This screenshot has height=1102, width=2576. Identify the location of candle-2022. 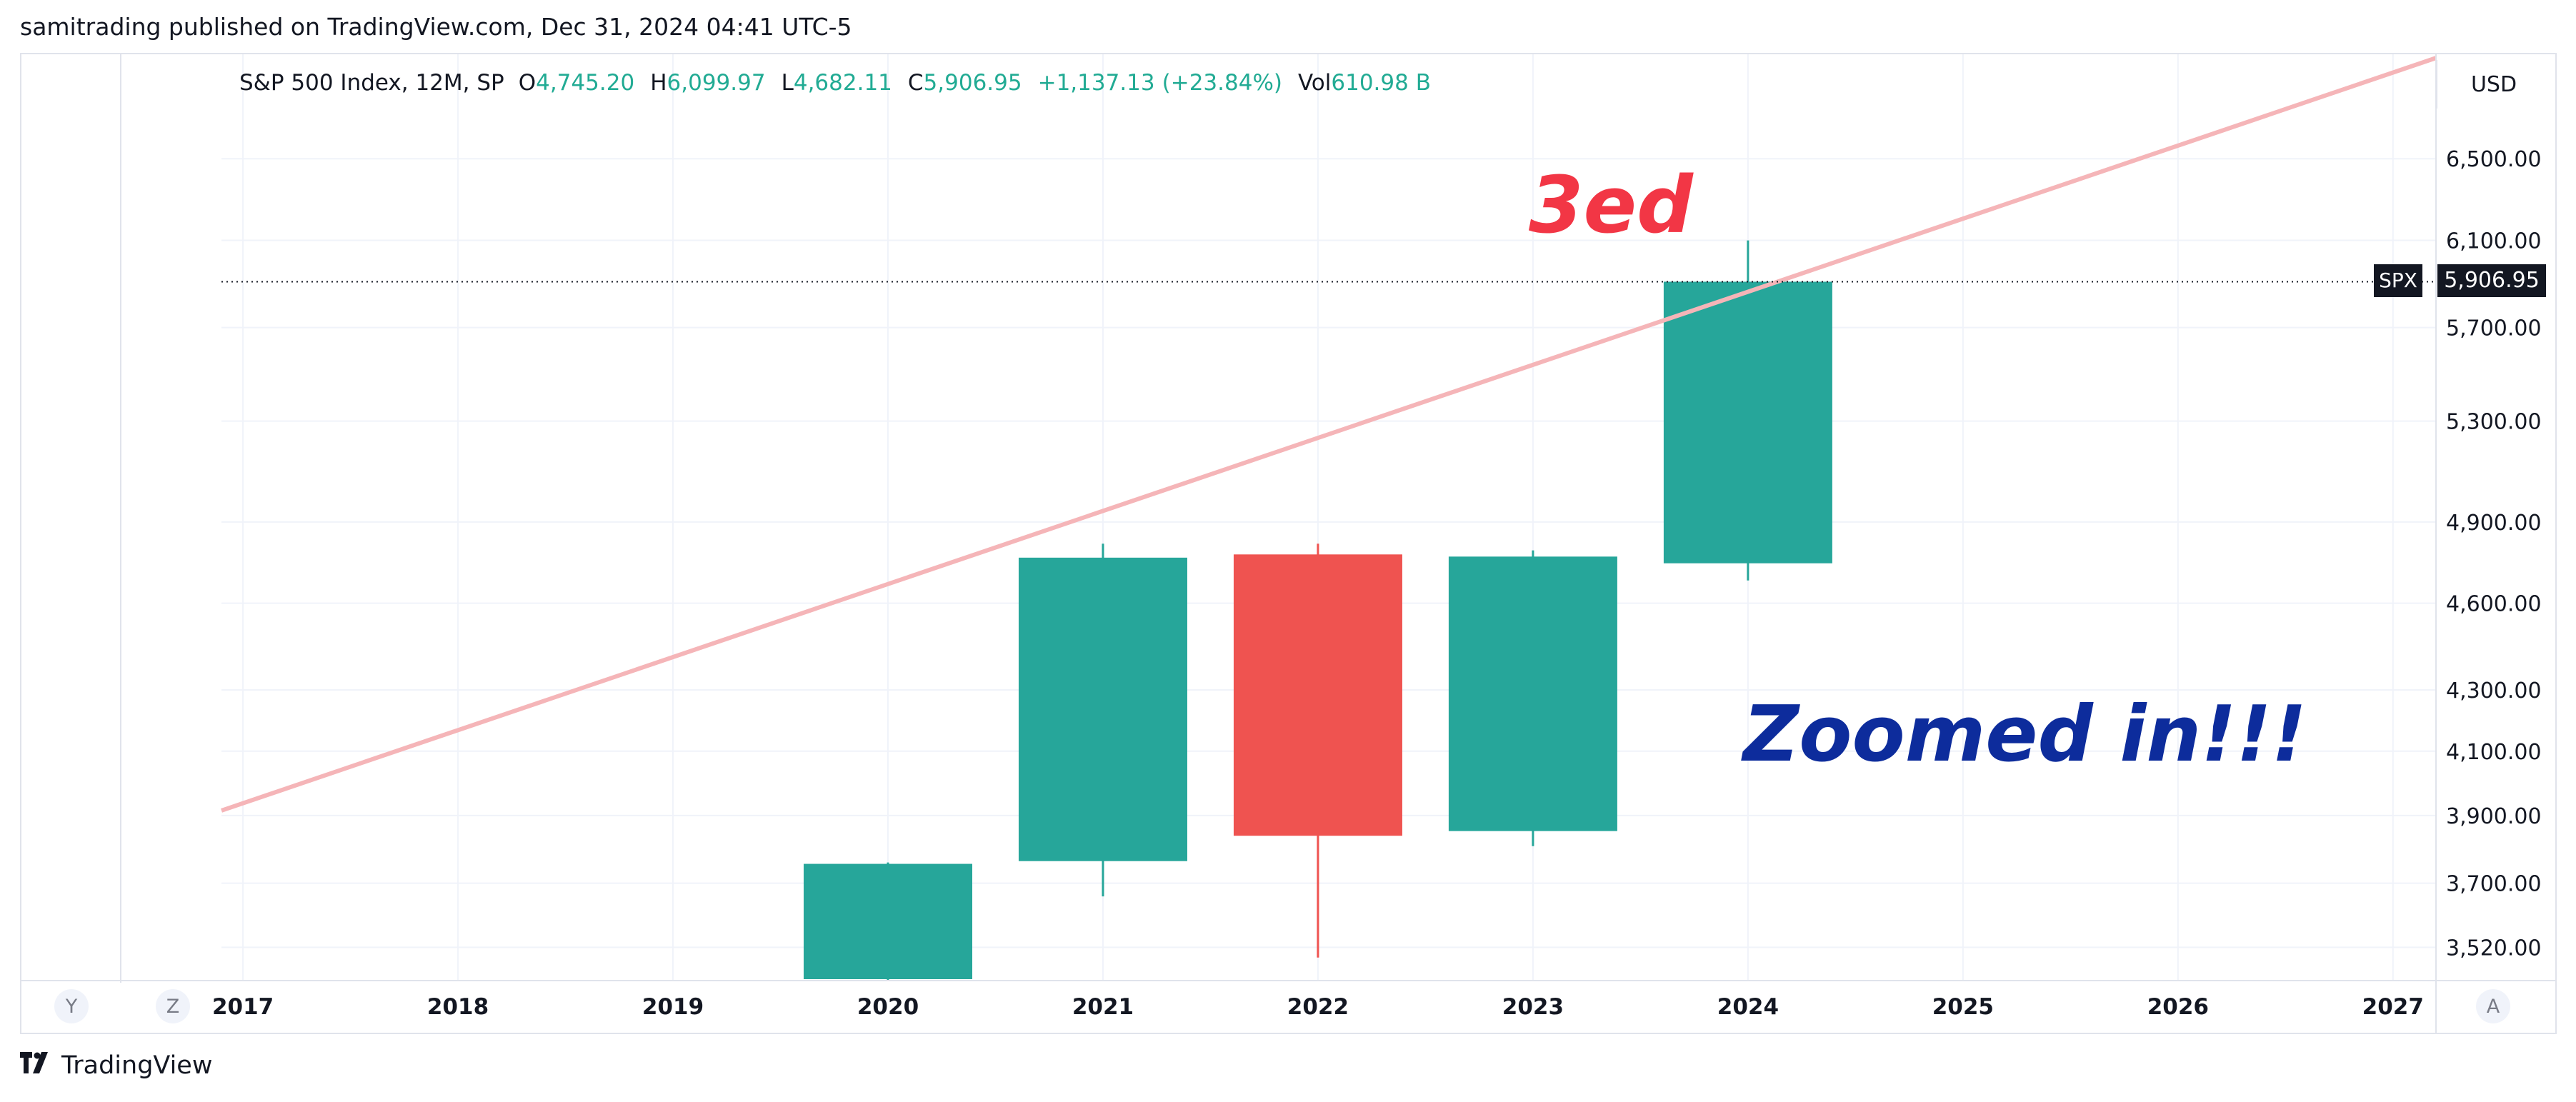
(1318, 751).